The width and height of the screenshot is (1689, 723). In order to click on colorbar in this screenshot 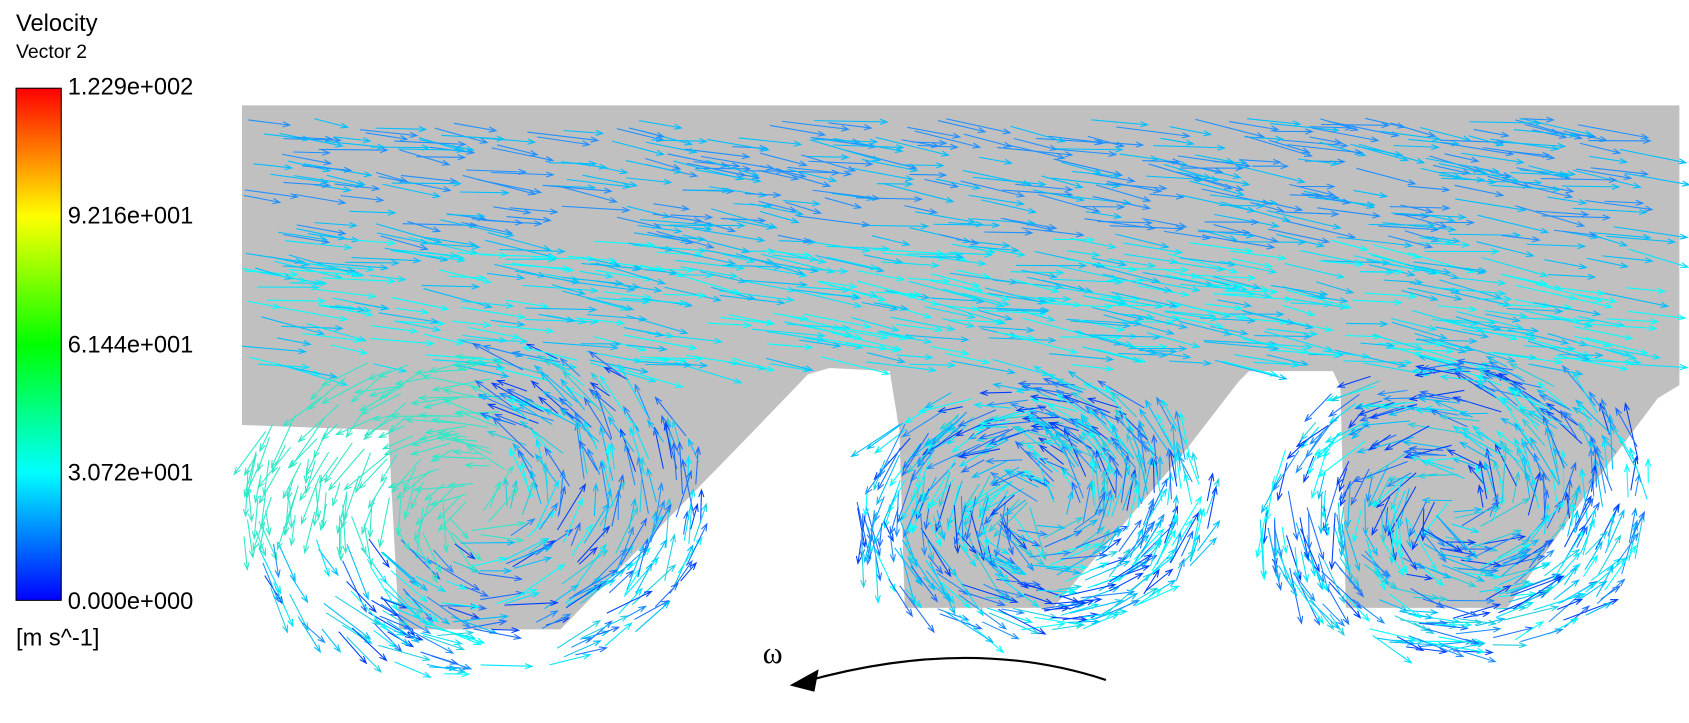, I will do `click(38, 344)`.